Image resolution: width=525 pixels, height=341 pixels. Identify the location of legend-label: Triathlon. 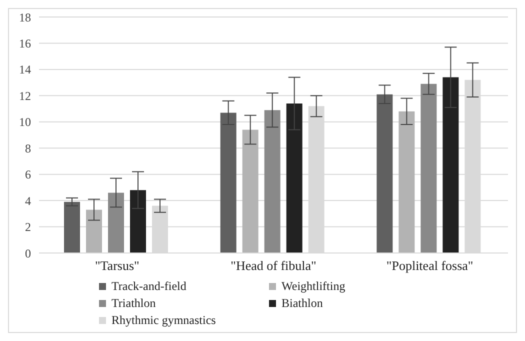
(134, 303).